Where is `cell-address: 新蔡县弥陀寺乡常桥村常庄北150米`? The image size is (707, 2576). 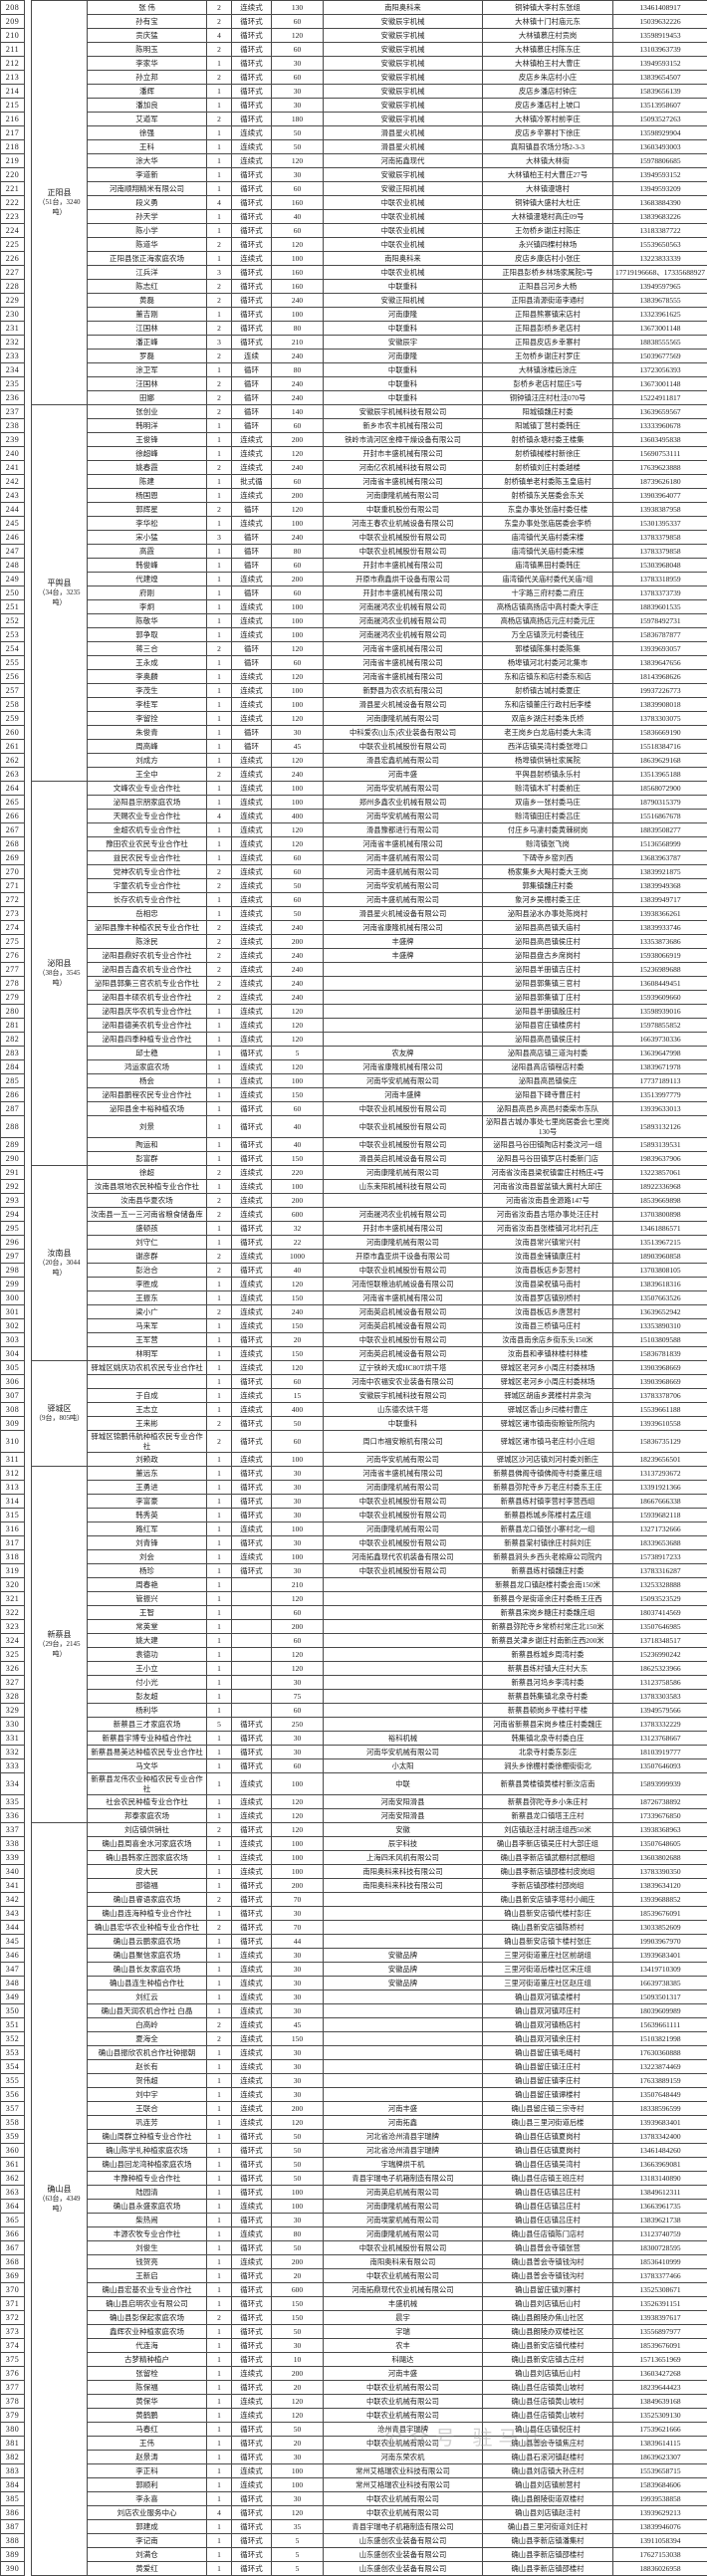 cell-address: 新蔡县弥陀寺乡常桥村常庄北150米 is located at coordinates (548, 1627).